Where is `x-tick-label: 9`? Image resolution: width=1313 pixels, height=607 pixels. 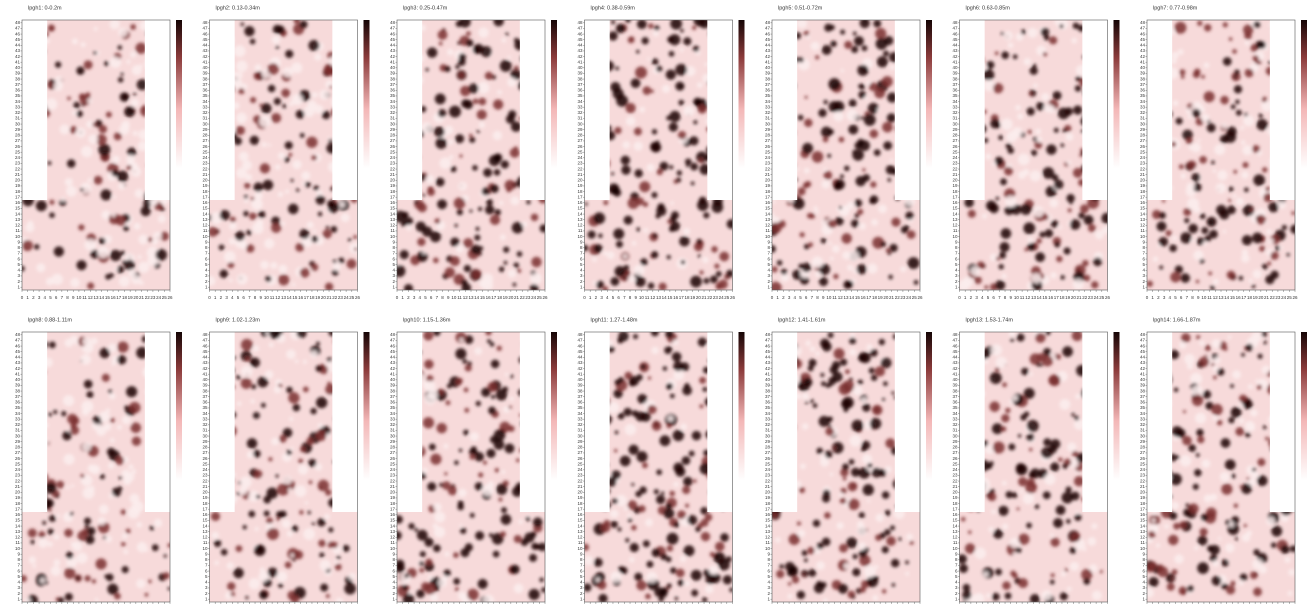
x-tick-label: 9 is located at coordinates (1010, 297).